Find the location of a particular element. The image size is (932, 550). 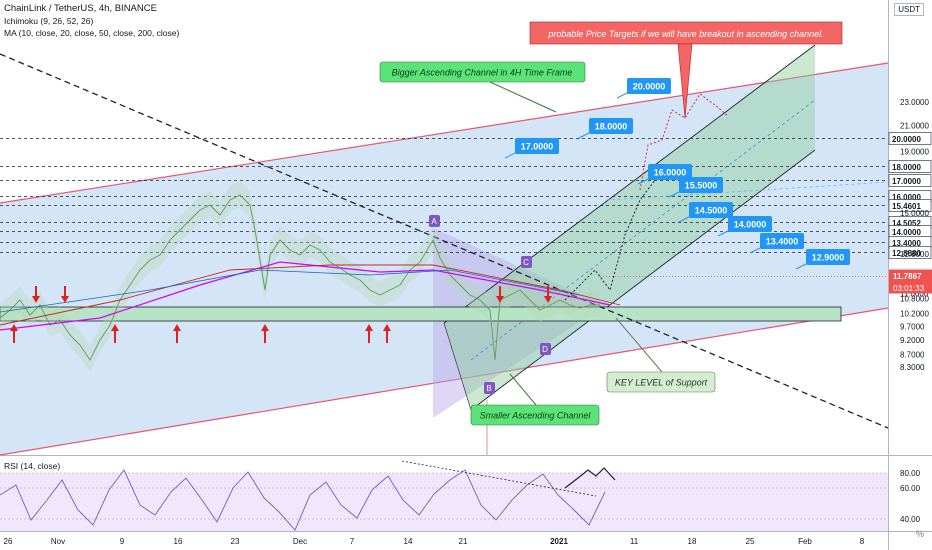

time-axis-label-5: Dec is located at coordinates (300, 541).